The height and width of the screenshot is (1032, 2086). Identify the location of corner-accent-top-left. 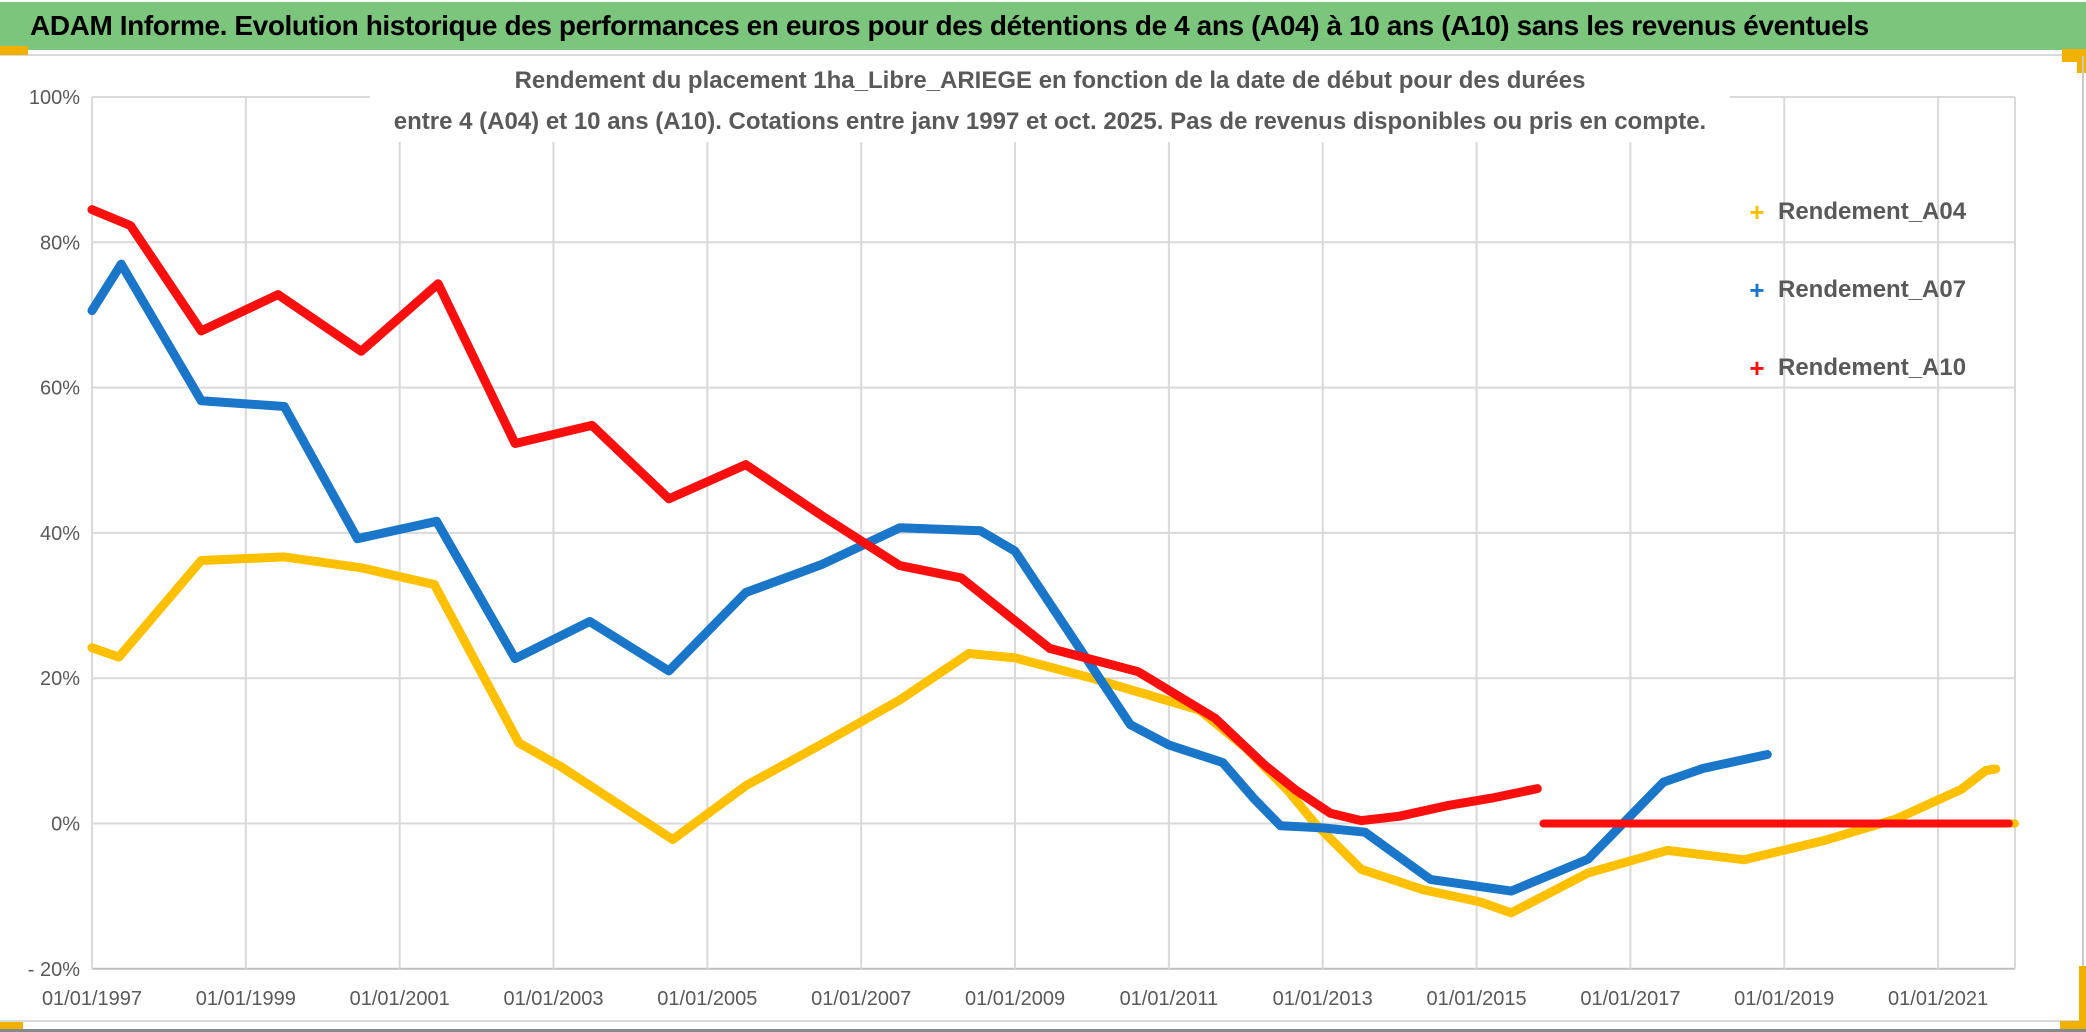
(14, 50).